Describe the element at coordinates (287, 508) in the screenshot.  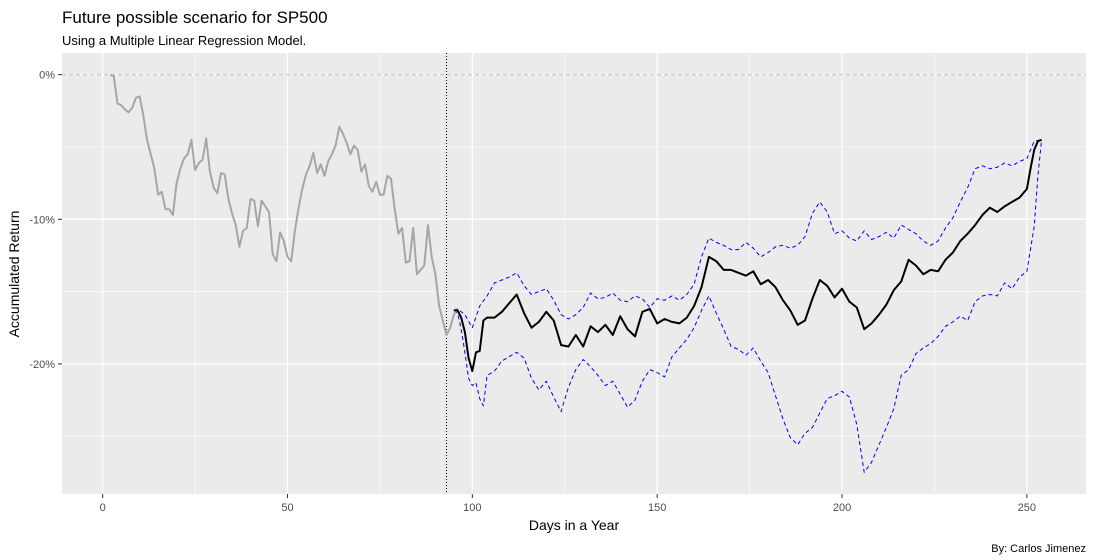
I see `x-tick-label: 50` at that location.